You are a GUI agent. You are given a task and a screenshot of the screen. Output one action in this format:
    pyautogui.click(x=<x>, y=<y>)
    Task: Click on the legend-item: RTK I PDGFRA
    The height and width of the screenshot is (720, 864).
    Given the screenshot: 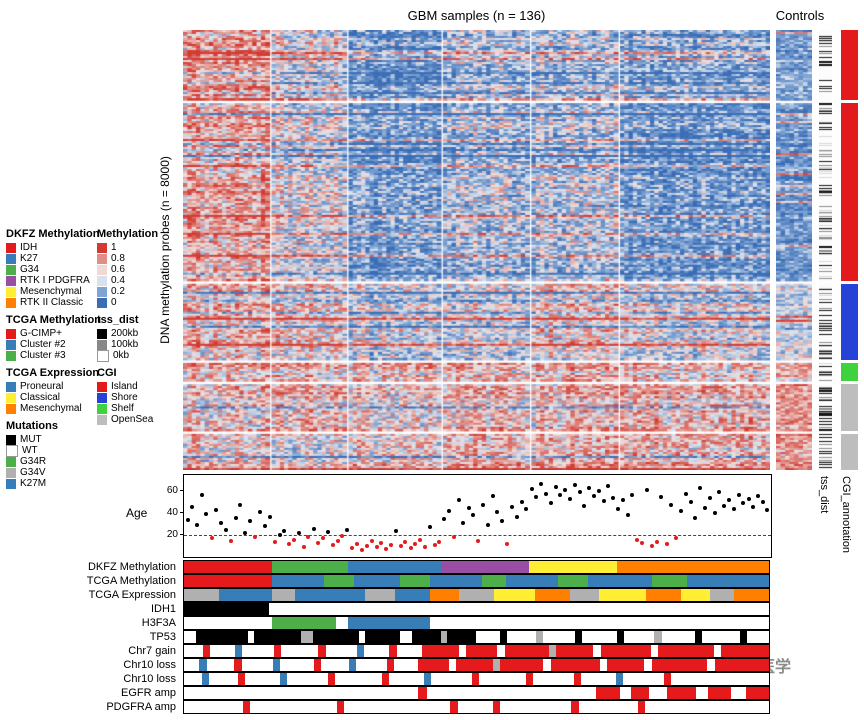 What is the action you would take?
    pyautogui.click(x=52, y=280)
    